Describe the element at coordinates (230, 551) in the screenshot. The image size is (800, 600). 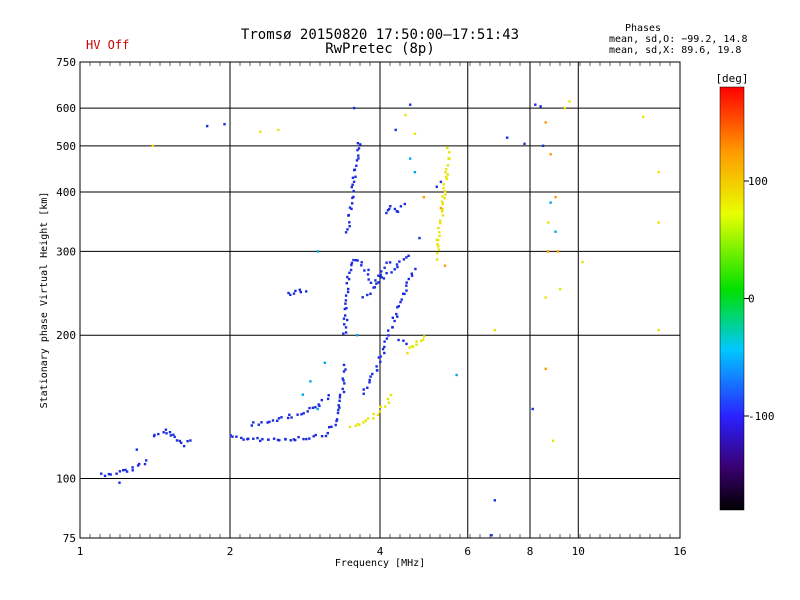
I see `x-tick-label: 2` at that location.